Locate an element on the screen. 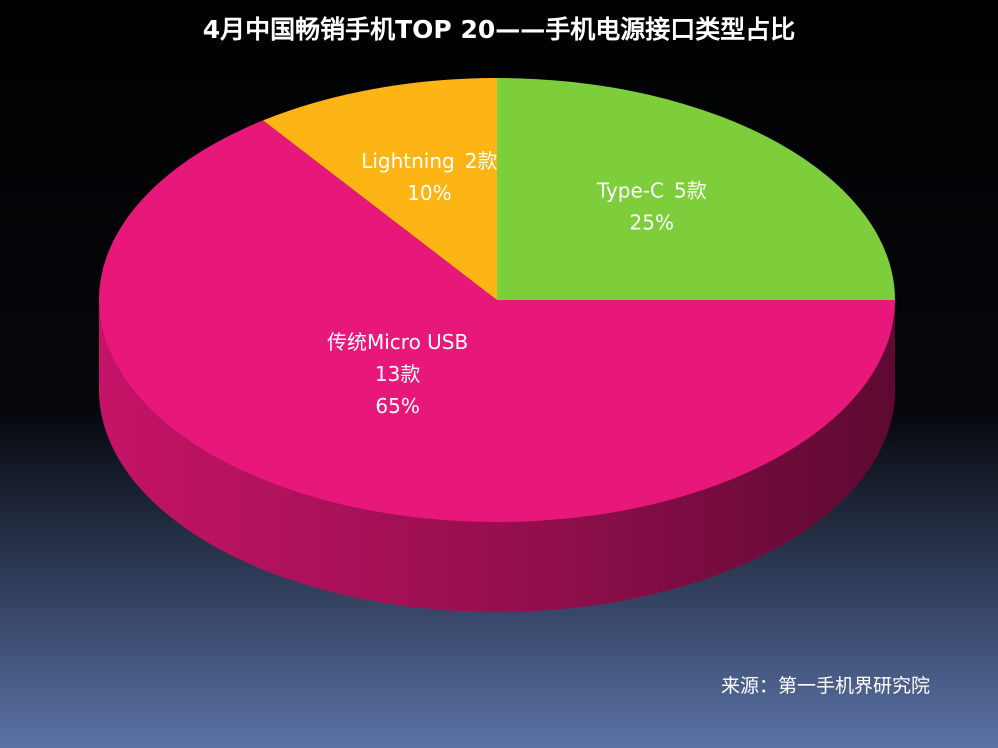 Image resolution: width=998 pixels, height=748 pixels. source: 来源：第一手机界研究院 is located at coordinates (825, 686).